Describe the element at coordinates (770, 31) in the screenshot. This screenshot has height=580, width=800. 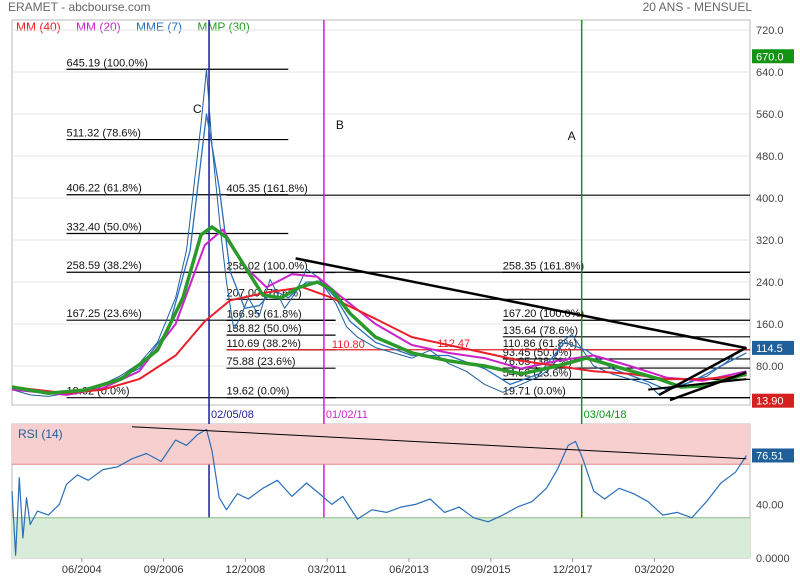
I see `y-tick-label: 720.0` at that location.